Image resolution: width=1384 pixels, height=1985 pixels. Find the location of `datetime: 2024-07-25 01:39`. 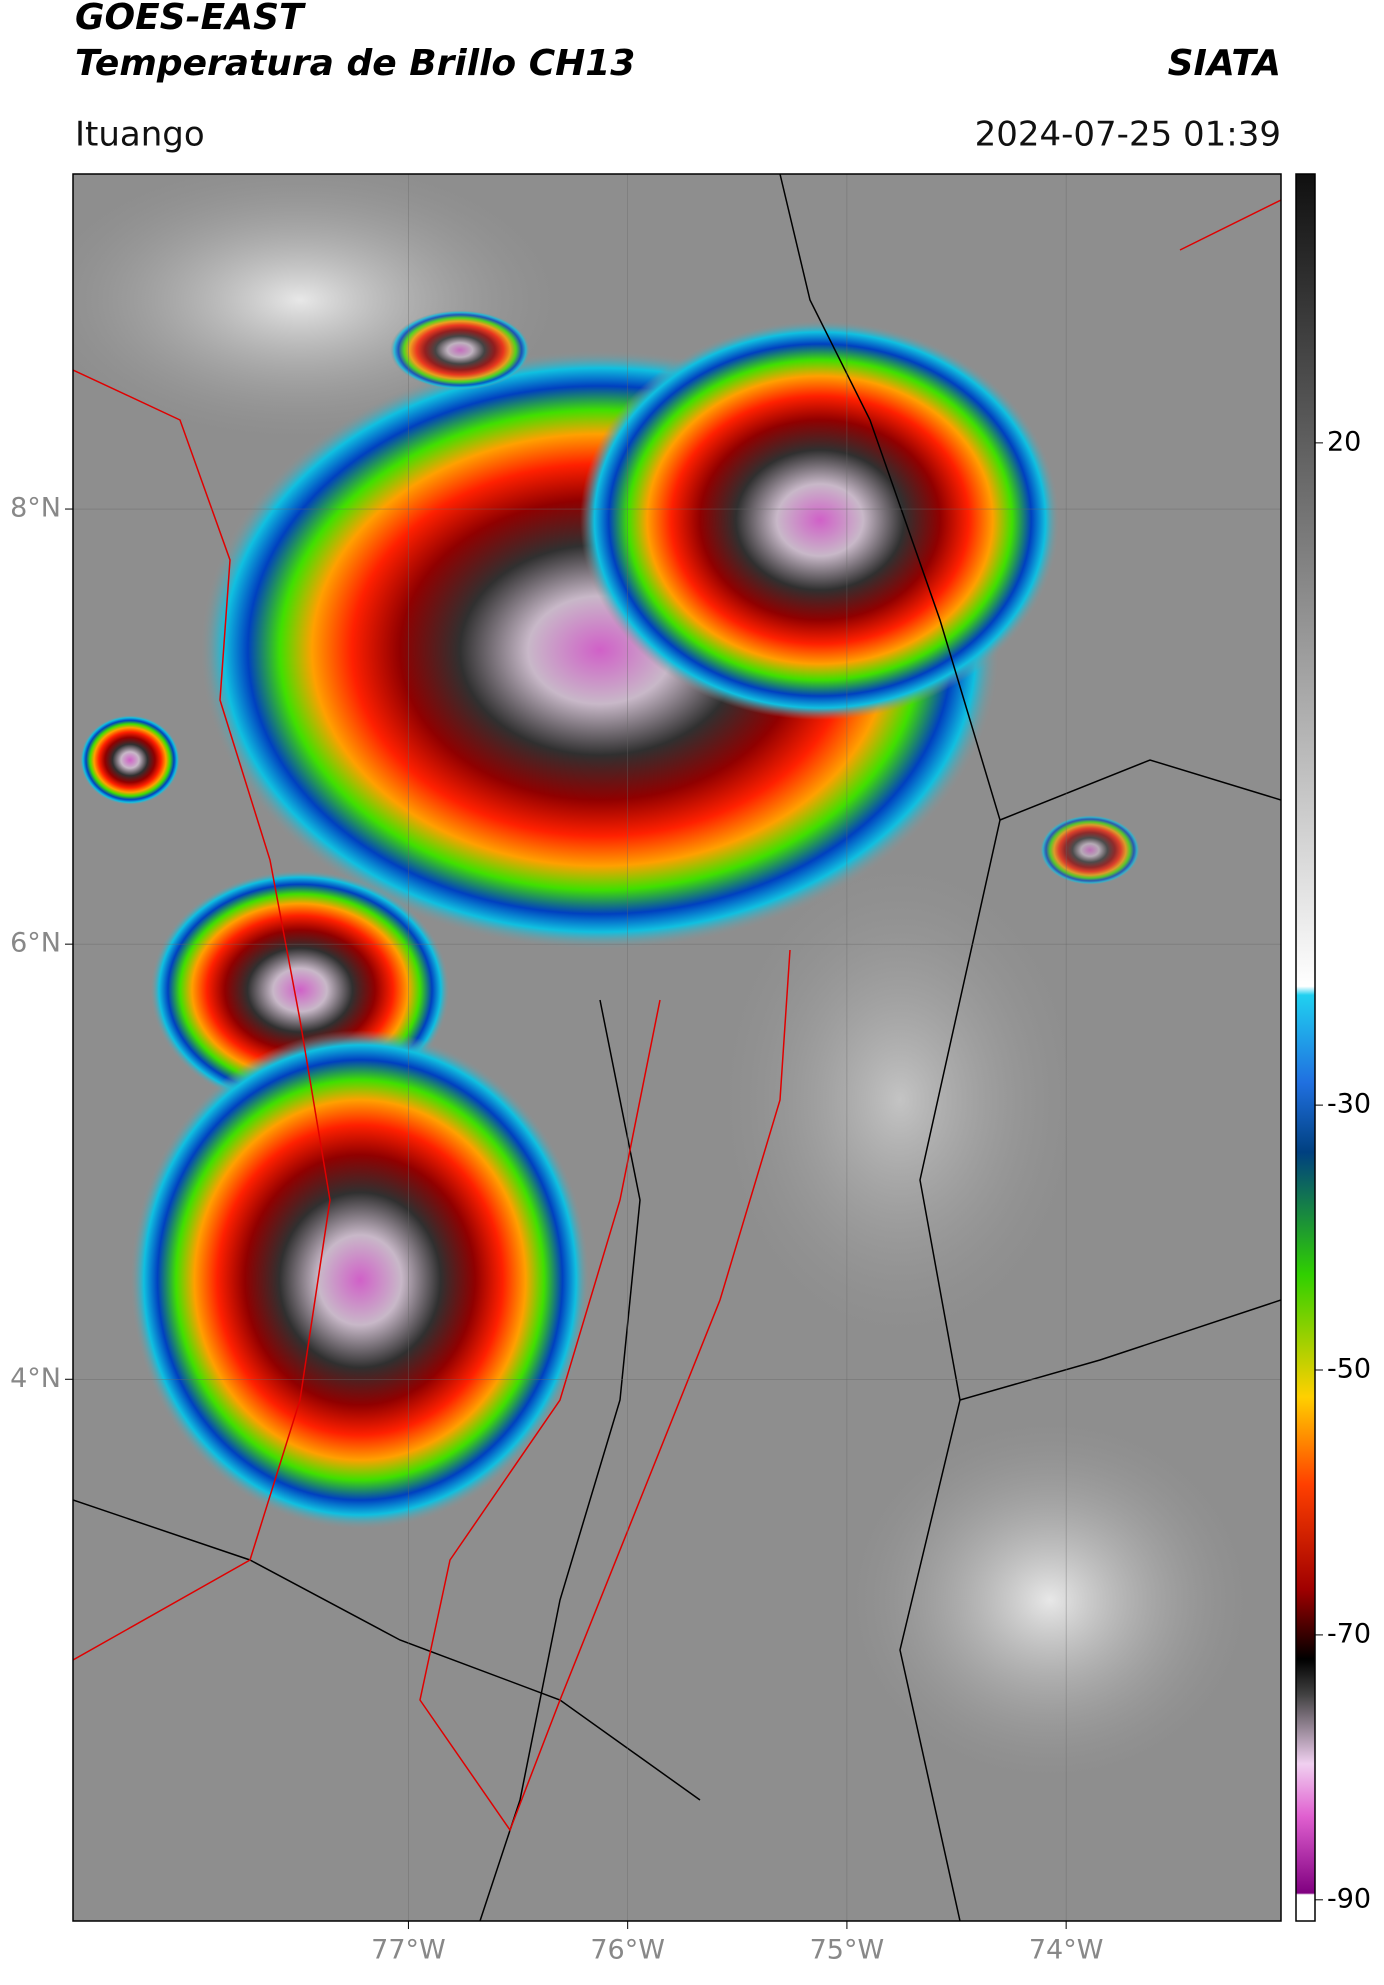

datetime: 2024-07-25 01:39 is located at coordinates (1128, 135).